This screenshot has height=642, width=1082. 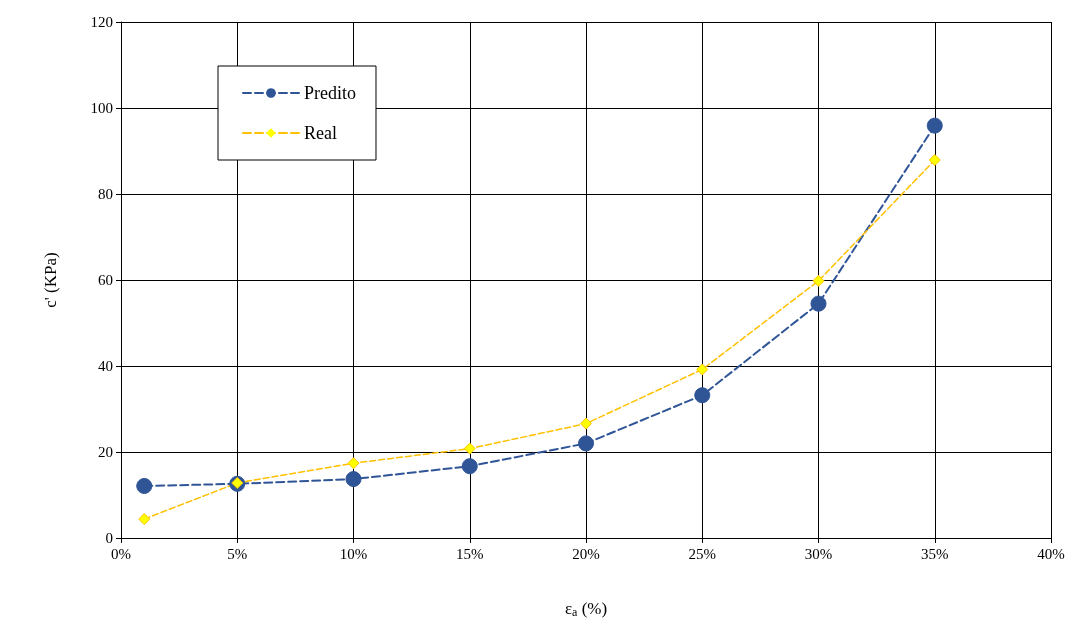 What do you see at coordinates (470, 553) in the screenshot?
I see `x-tick-label: 15%` at bounding box center [470, 553].